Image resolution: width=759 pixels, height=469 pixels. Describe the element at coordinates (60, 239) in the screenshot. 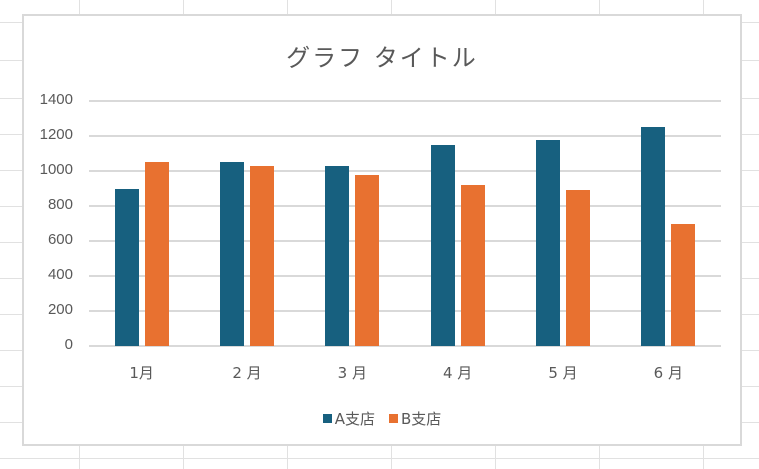

I see `y-axis-tick-label: 600` at that location.